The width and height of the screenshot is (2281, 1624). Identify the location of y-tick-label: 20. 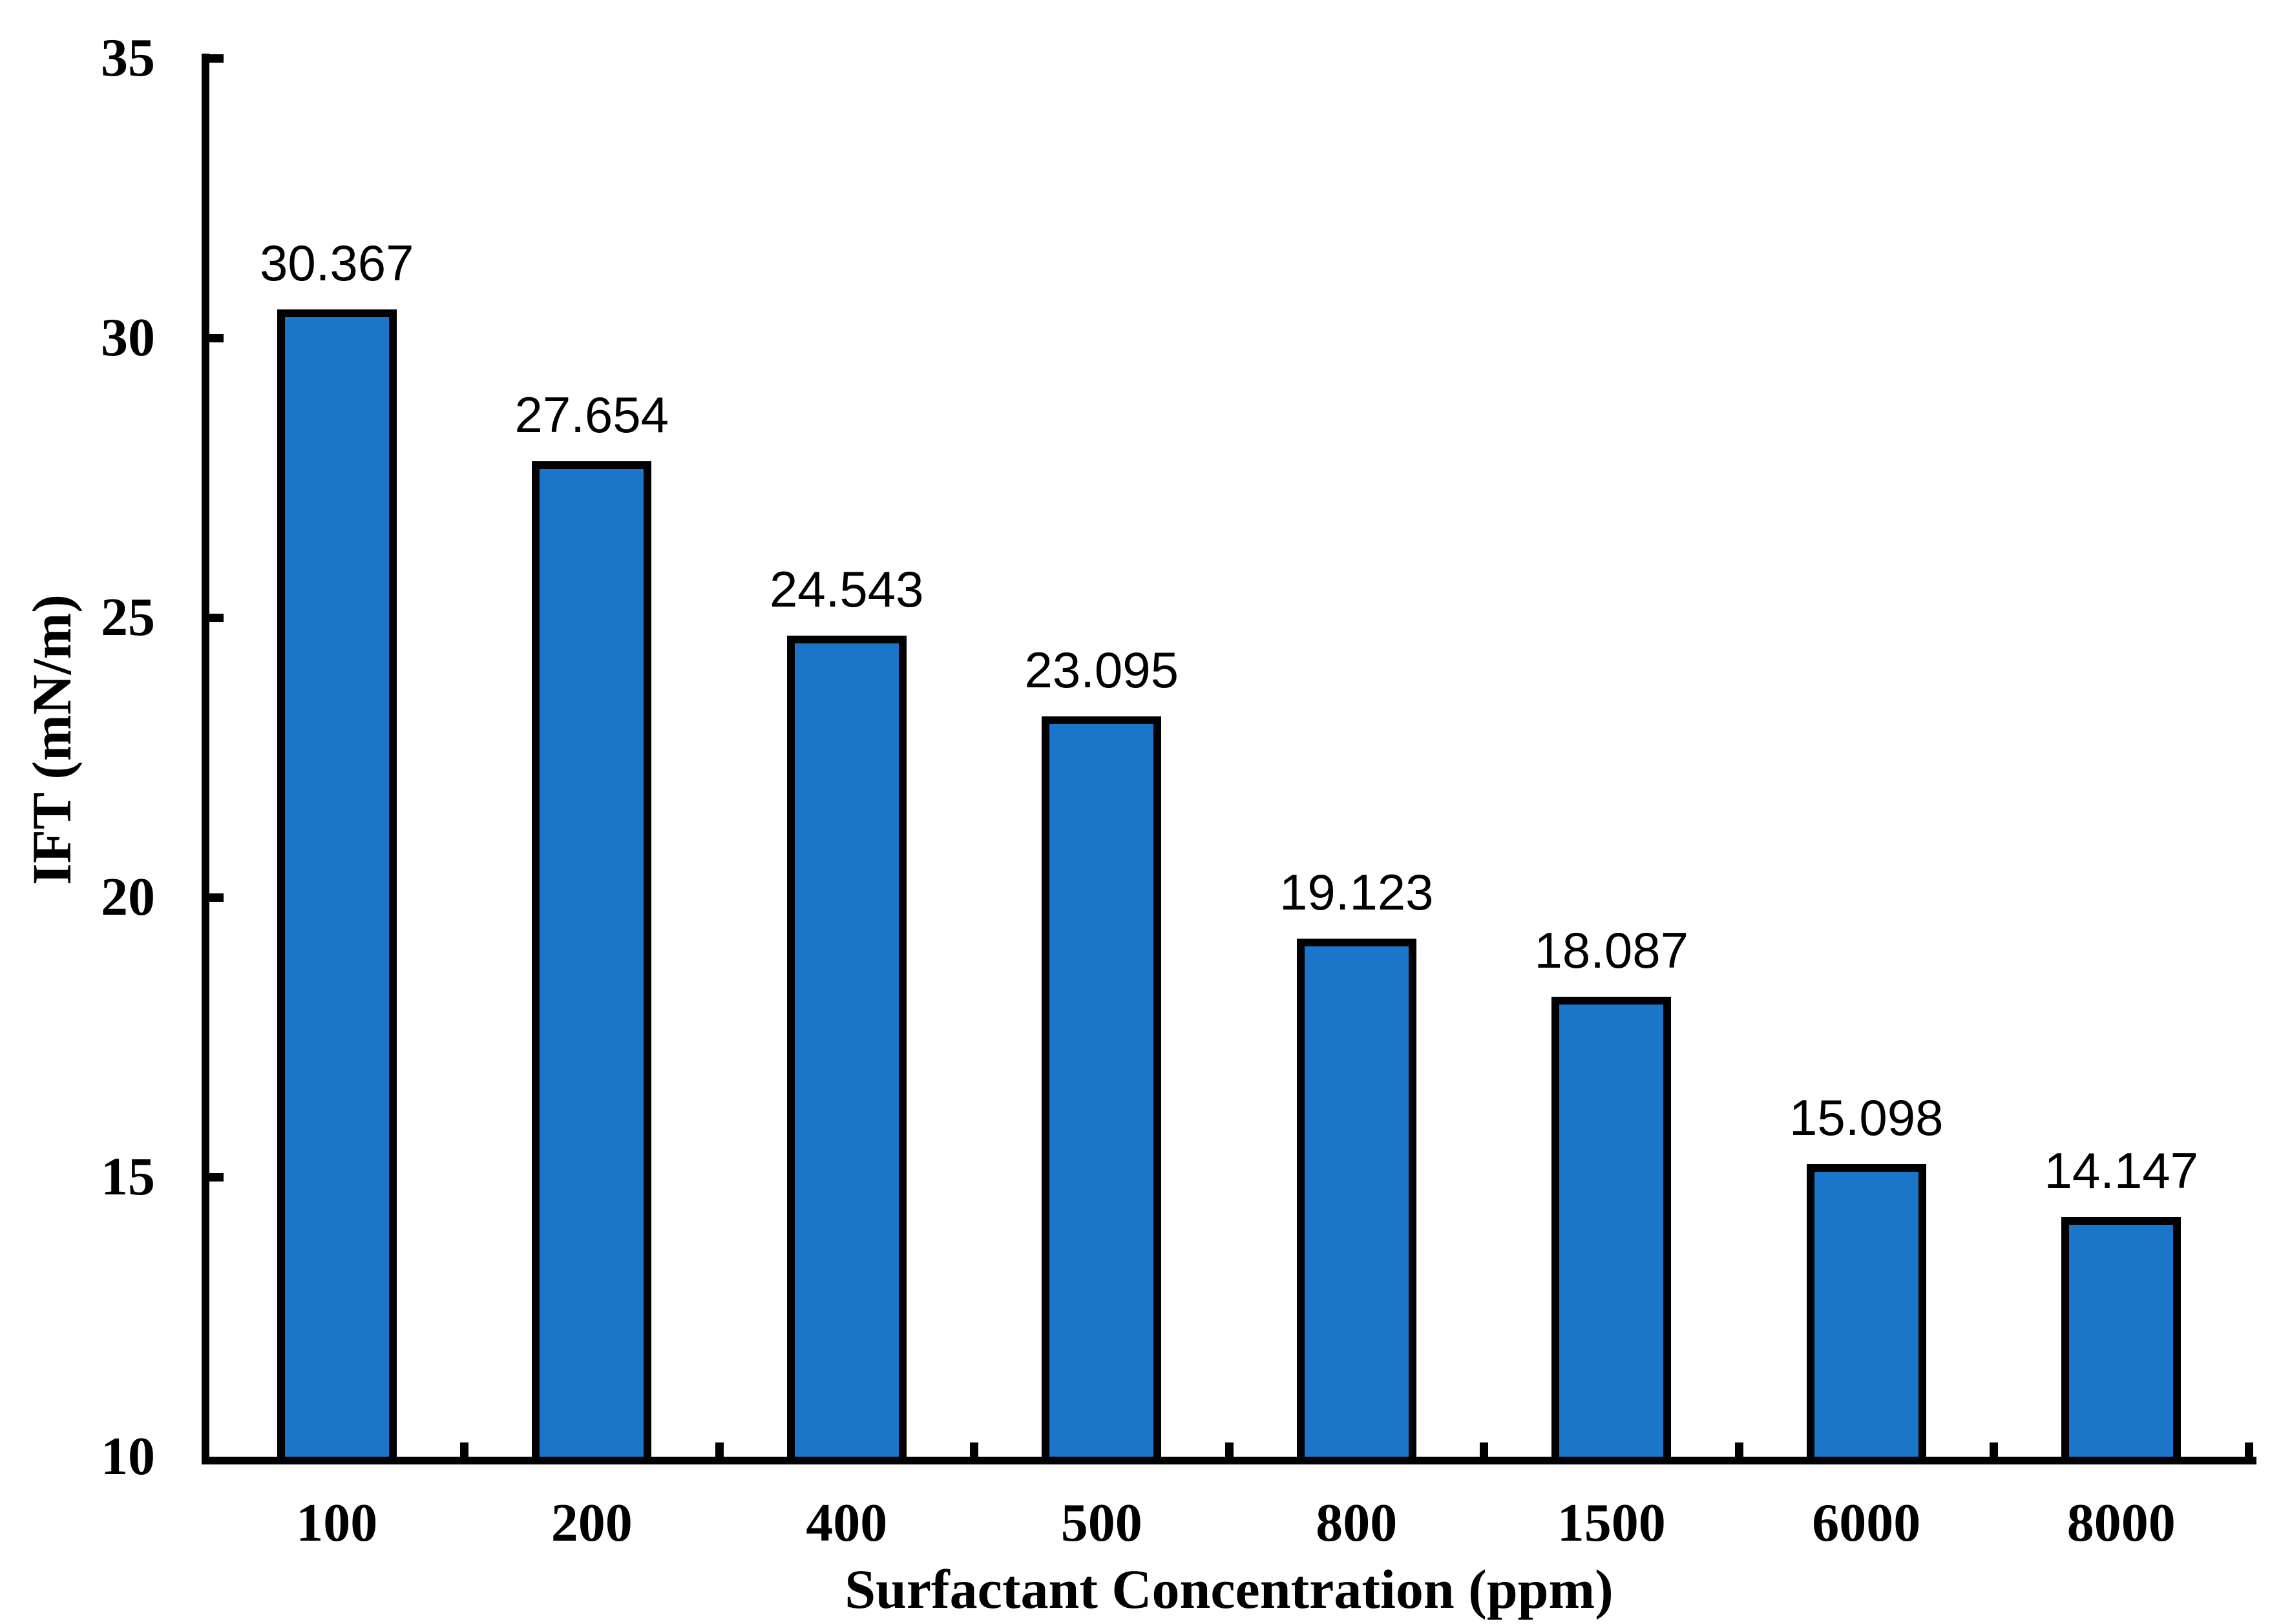
(128, 897).